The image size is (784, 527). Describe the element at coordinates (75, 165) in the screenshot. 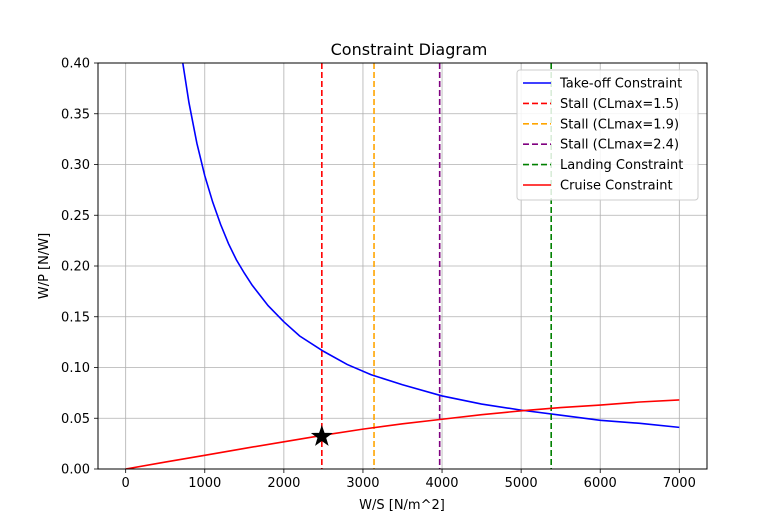

I see `y-tick-label: 0.30` at that location.